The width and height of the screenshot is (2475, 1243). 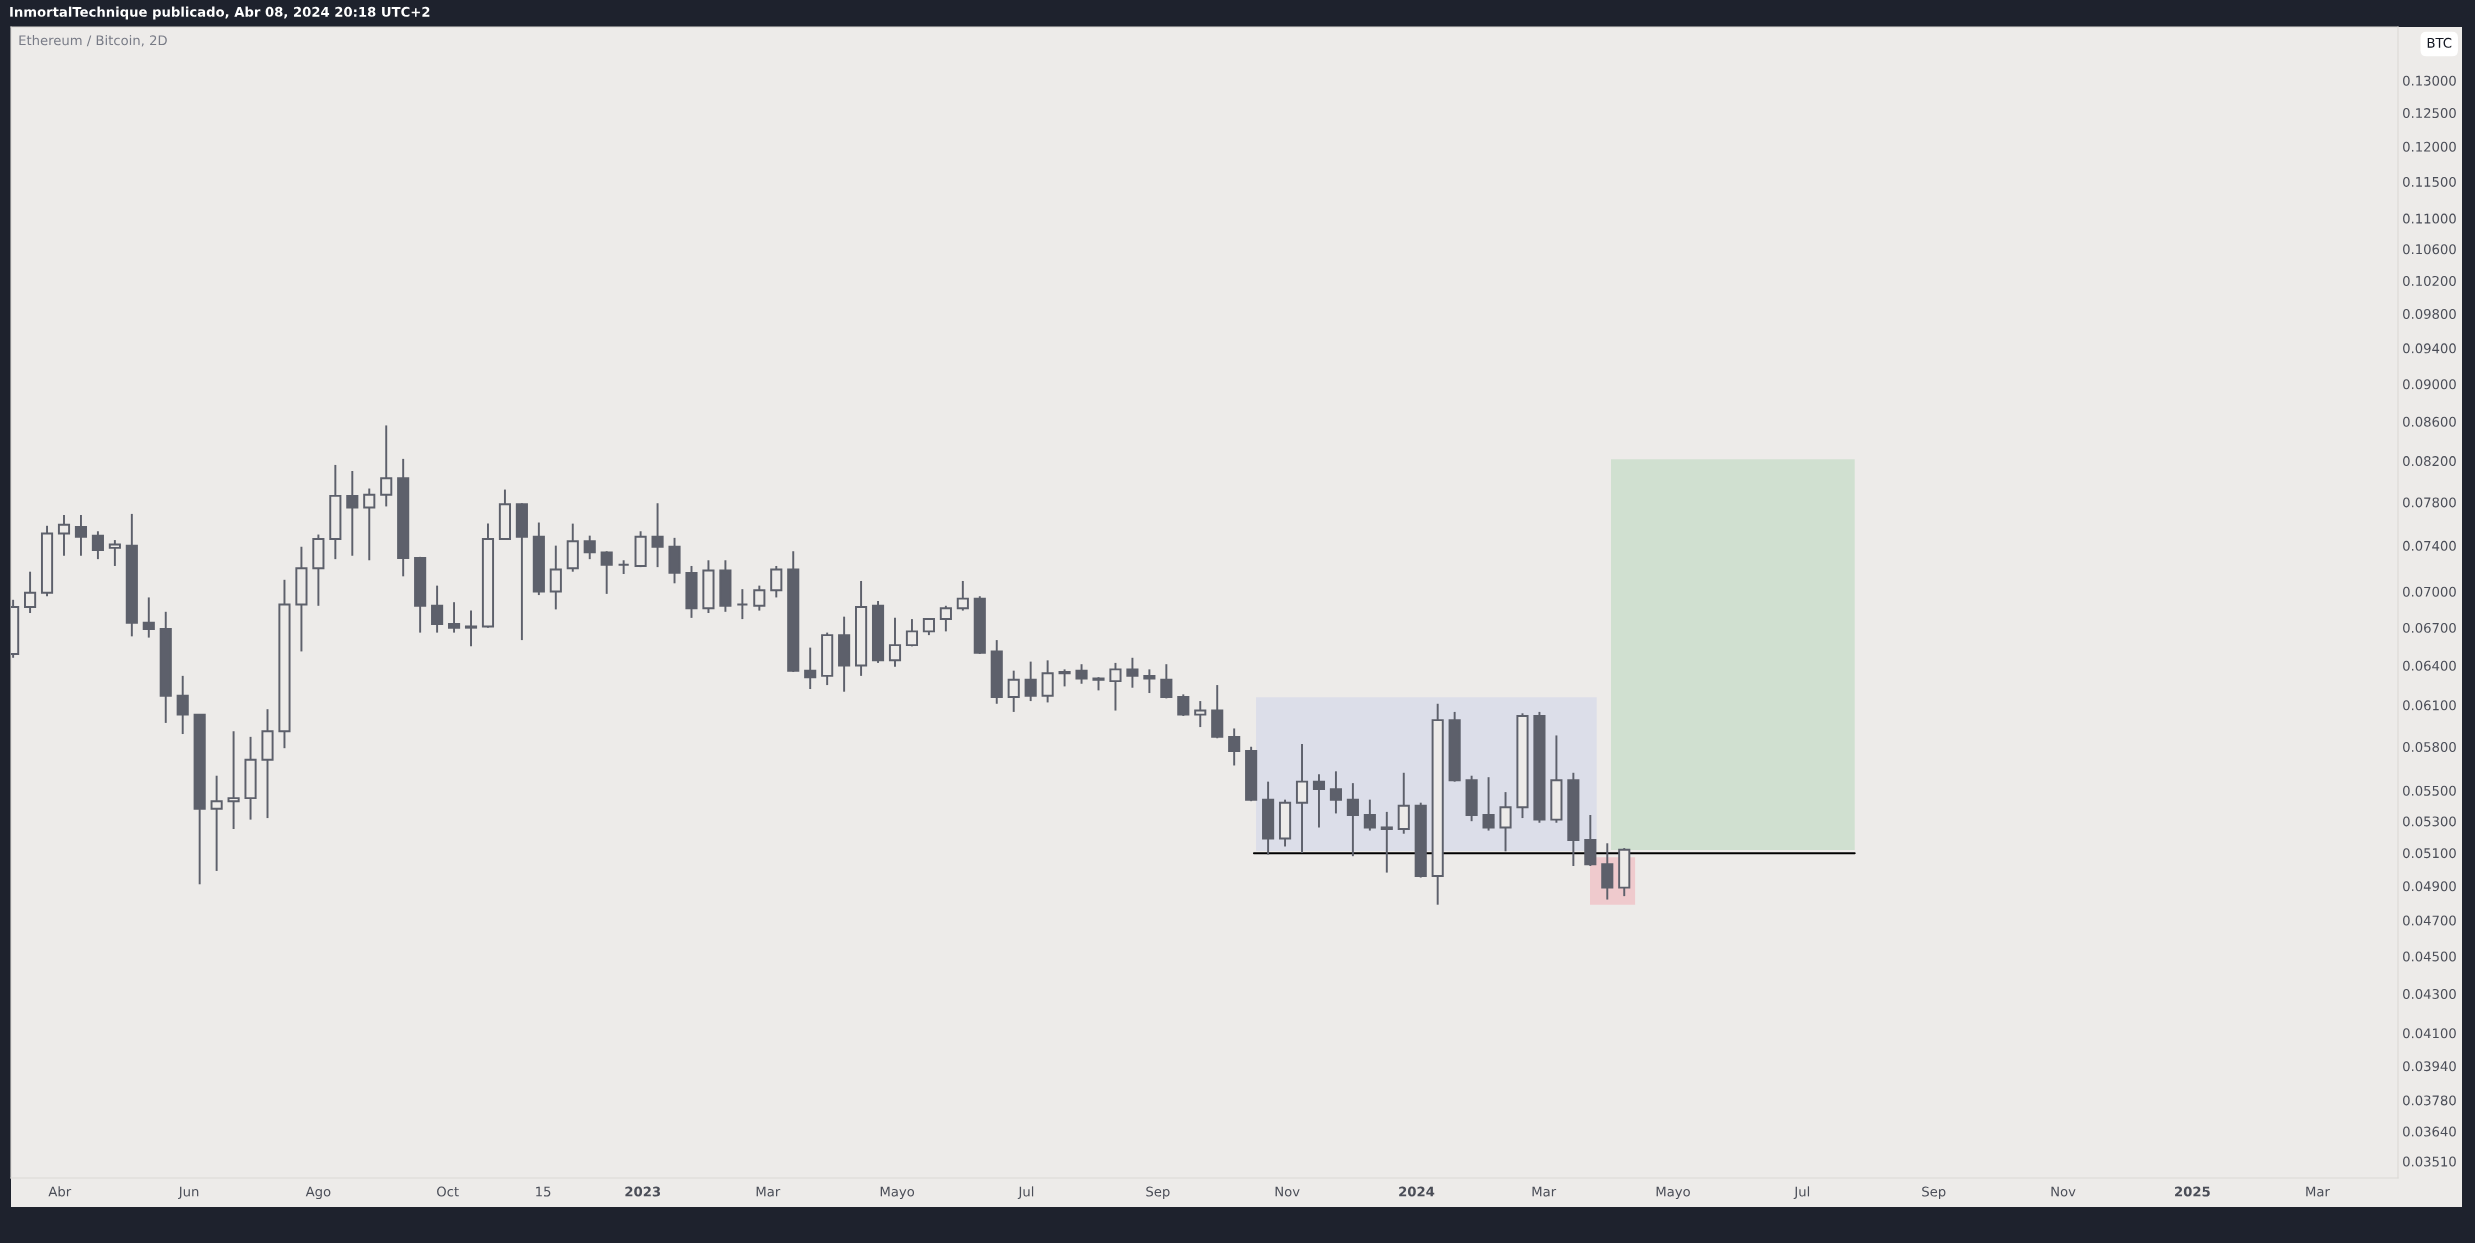 I want to click on x-tick-label: Ago, so click(x=318, y=1193).